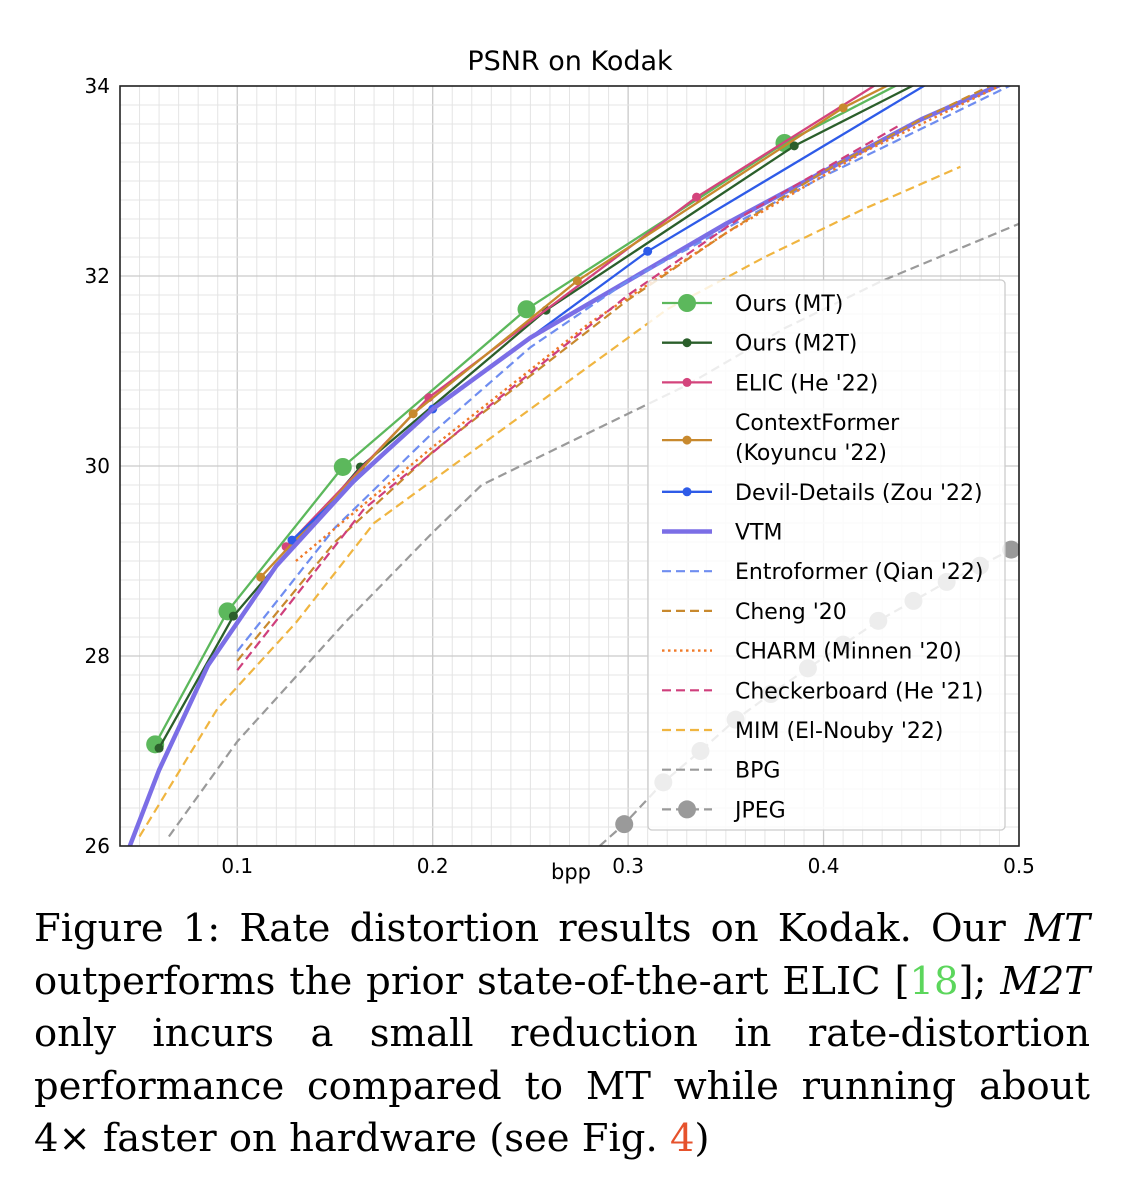  What do you see at coordinates (682, 1138) in the screenshot?
I see `caption-ref-fig4: 4` at bounding box center [682, 1138].